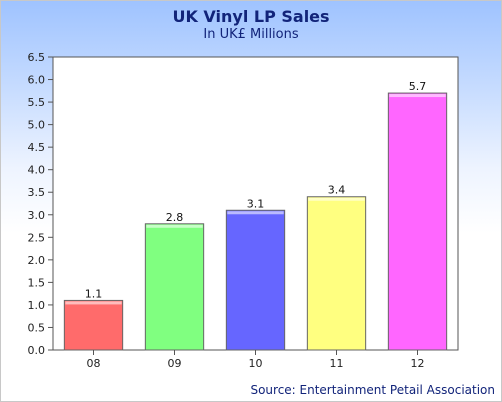 The width and height of the screenshot is (502, 402). Describe the element at coordinates (337, 190) in the screenshot. I see `value-label: 3.4` at that location.